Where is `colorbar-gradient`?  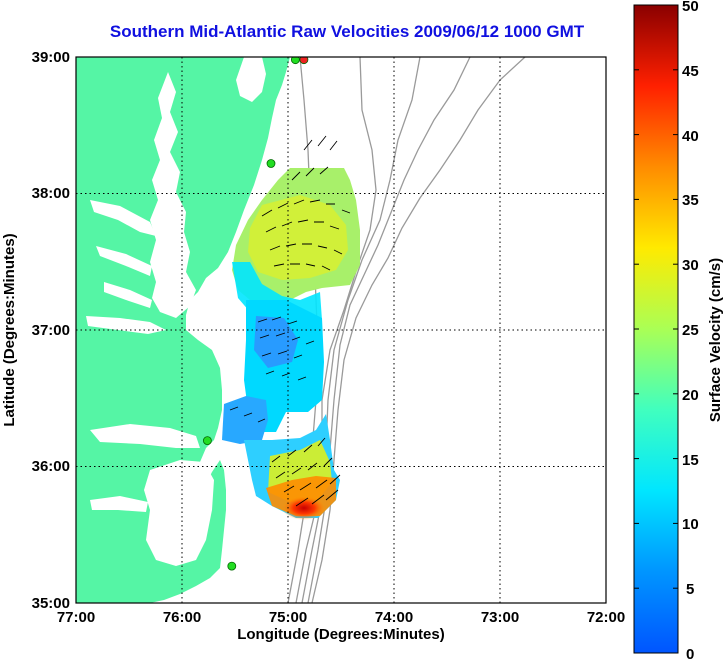
colorbar-gradient is located at coordinates (656, 329).